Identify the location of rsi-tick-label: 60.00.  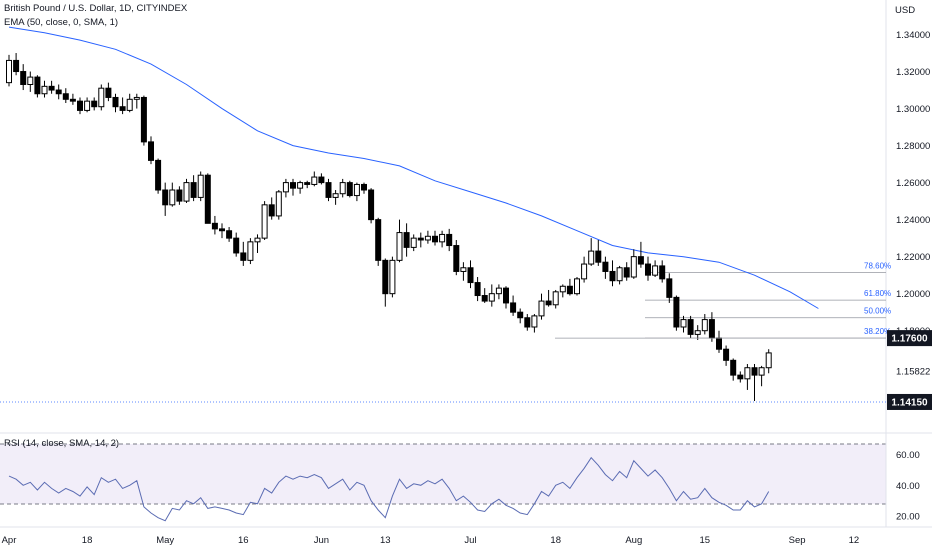
(908, 455).